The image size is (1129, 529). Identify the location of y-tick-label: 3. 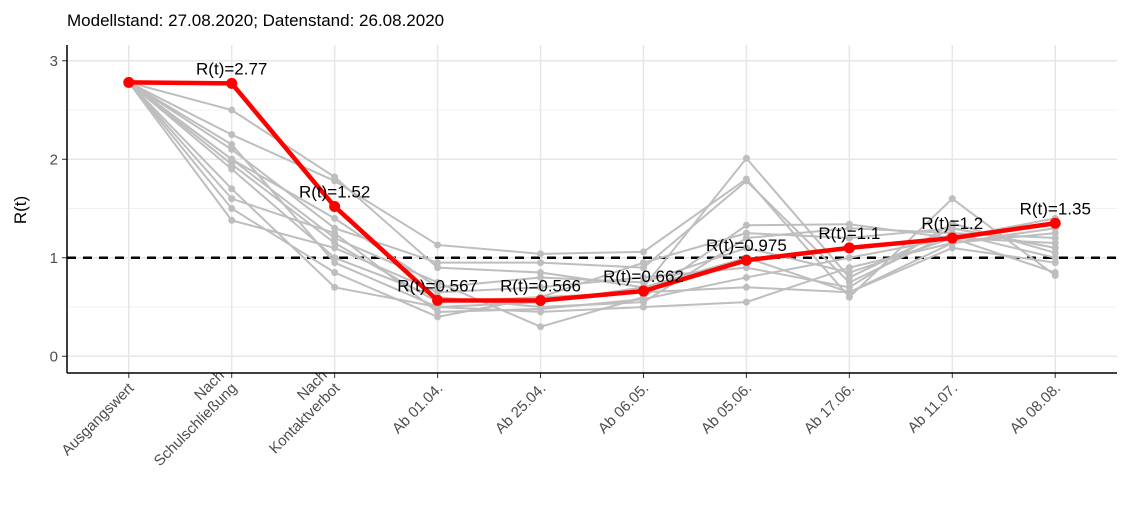
(54, 61).